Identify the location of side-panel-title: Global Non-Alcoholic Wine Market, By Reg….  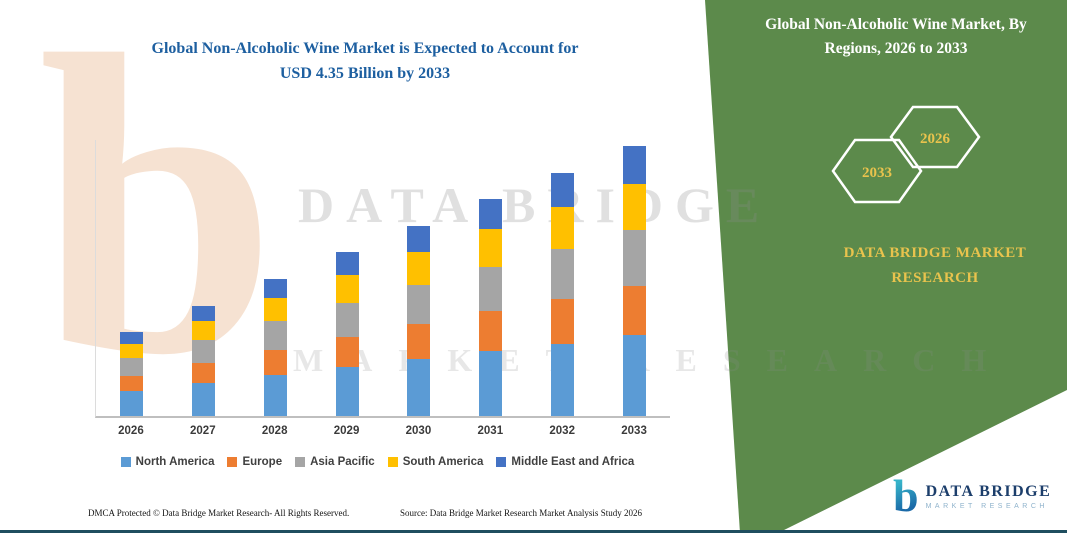
(896, 36).